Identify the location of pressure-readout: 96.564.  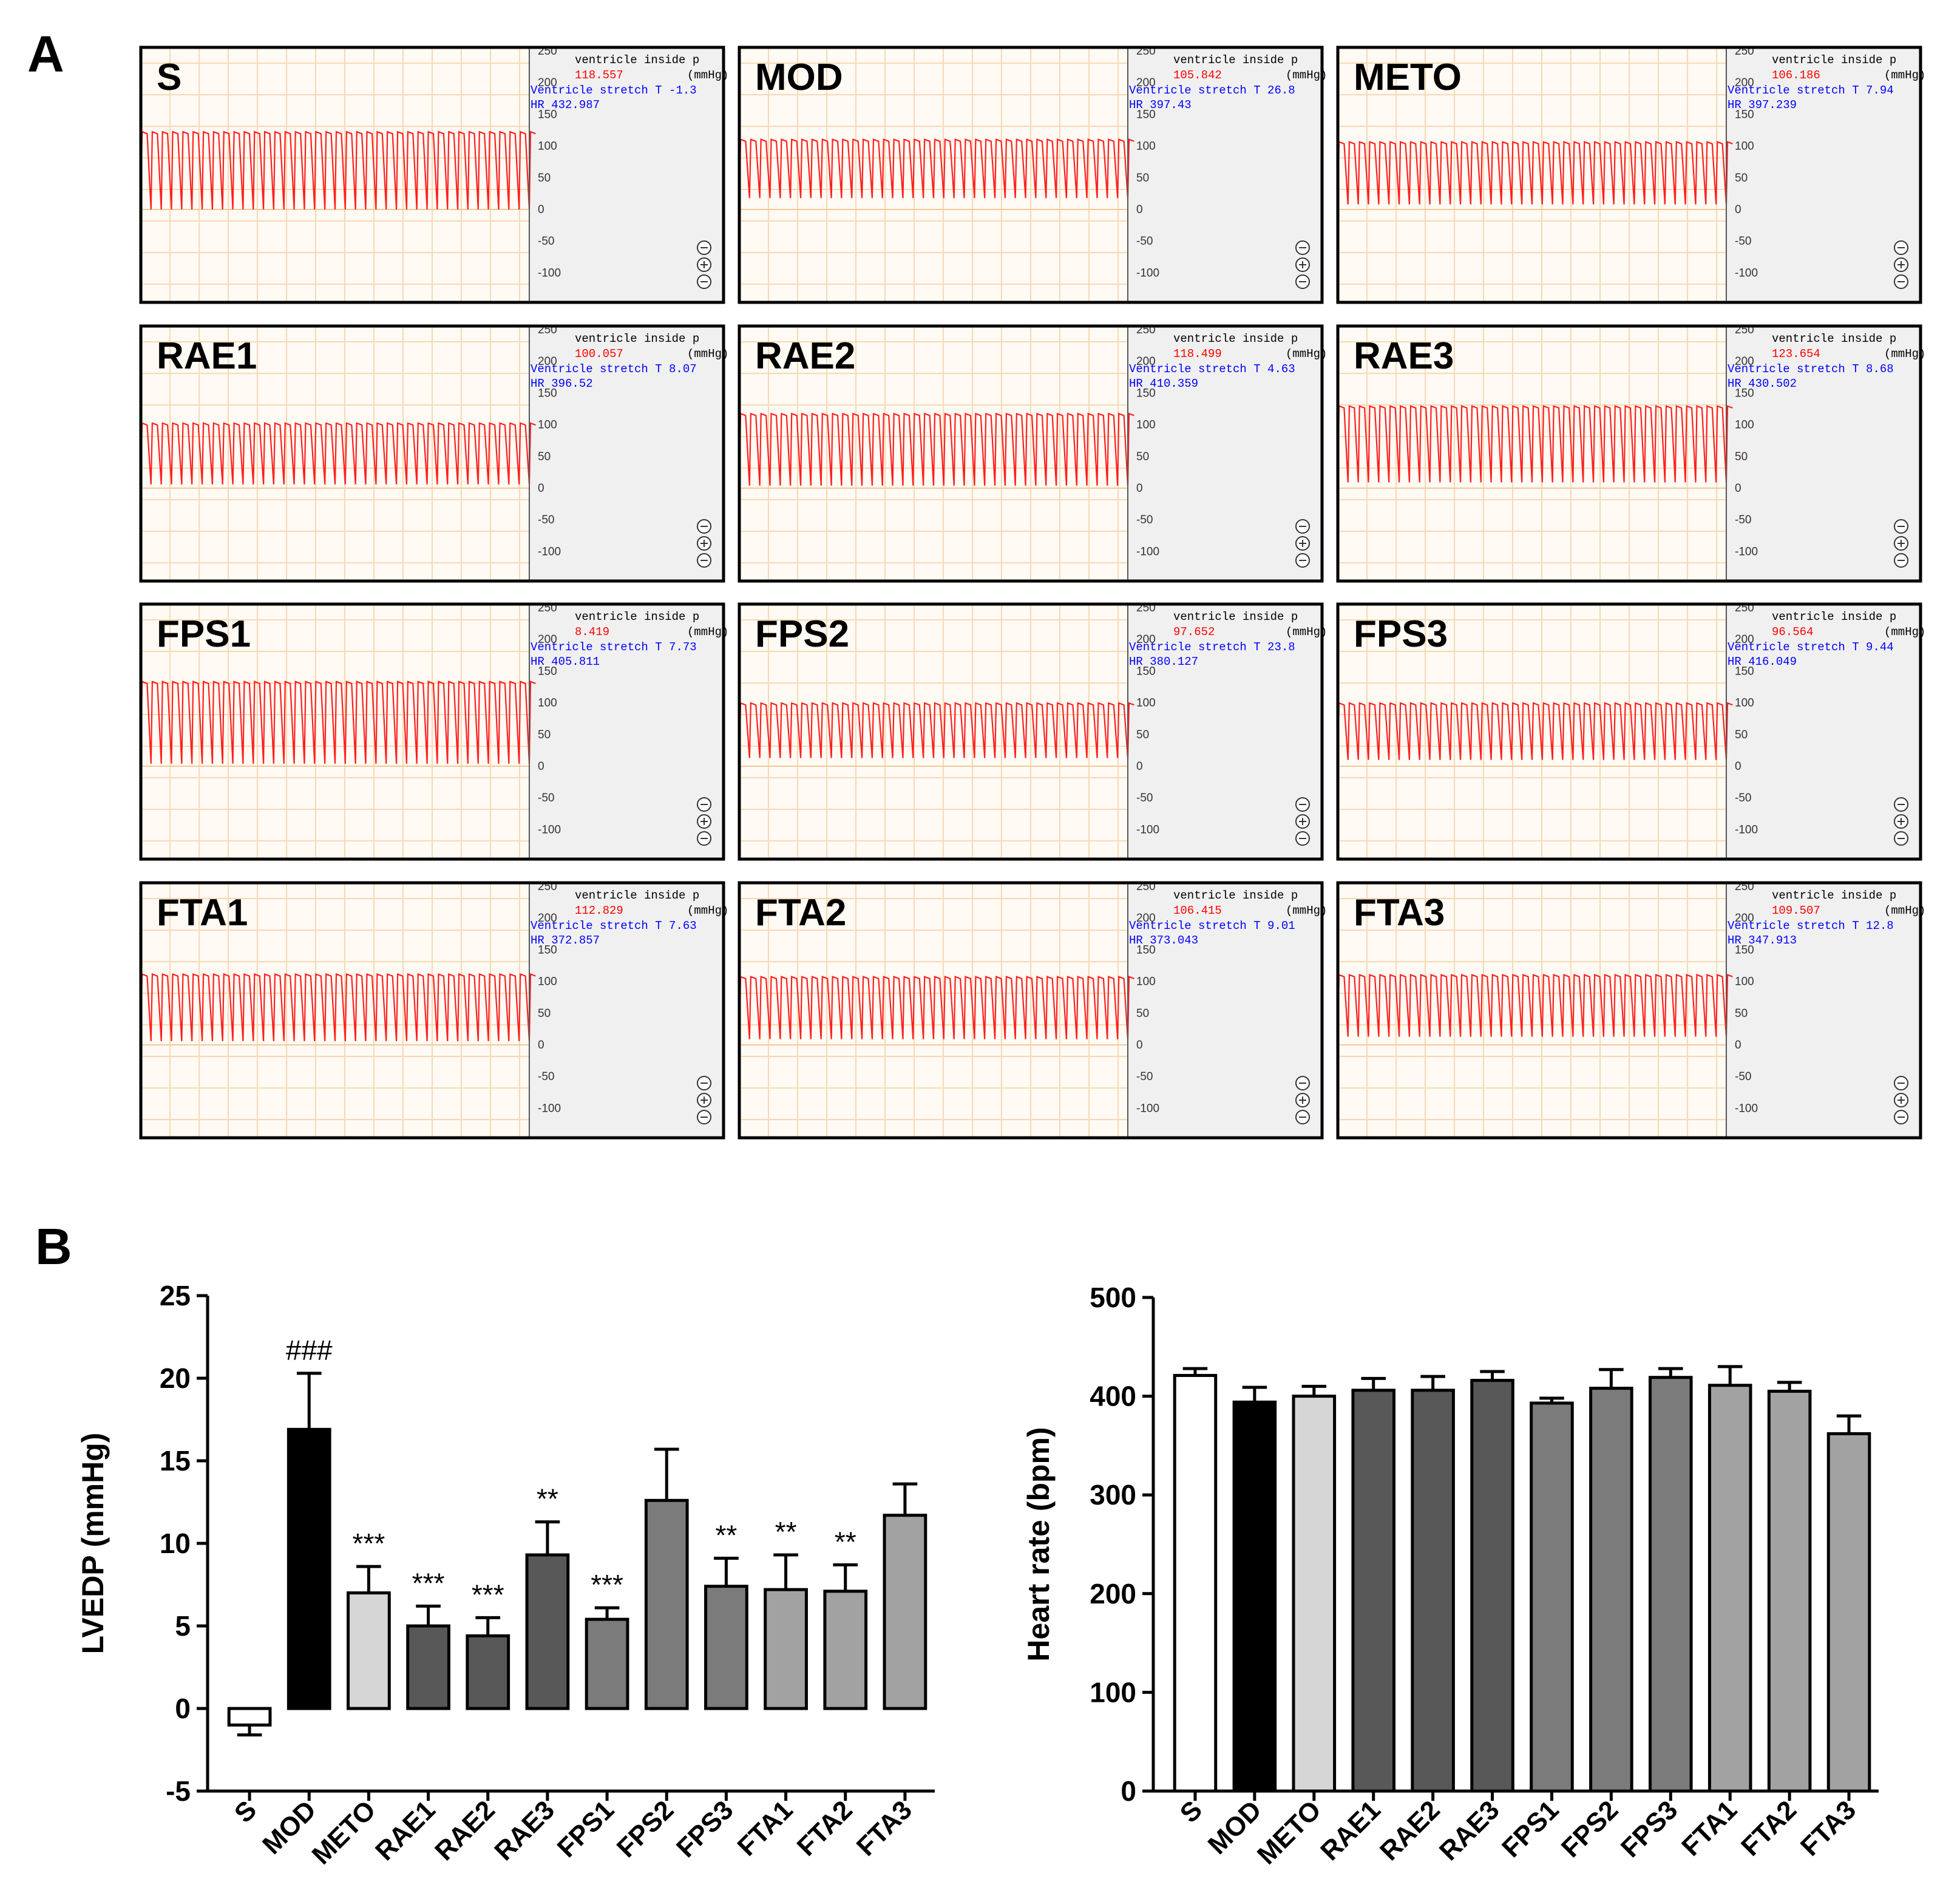
(1792, 632).